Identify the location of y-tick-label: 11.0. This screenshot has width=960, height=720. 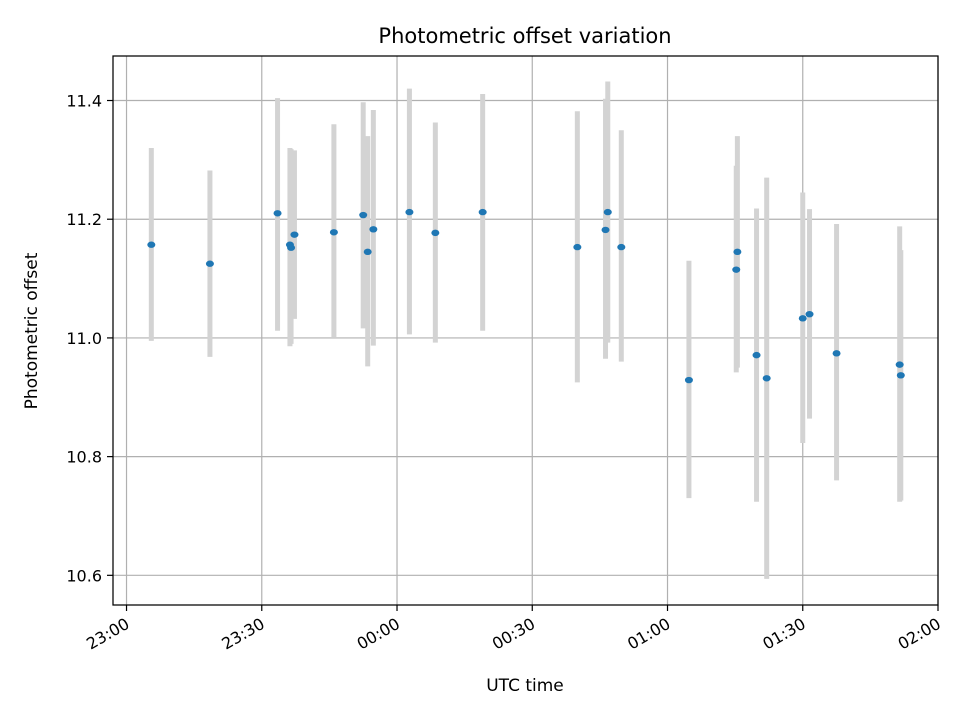
(84, 338).